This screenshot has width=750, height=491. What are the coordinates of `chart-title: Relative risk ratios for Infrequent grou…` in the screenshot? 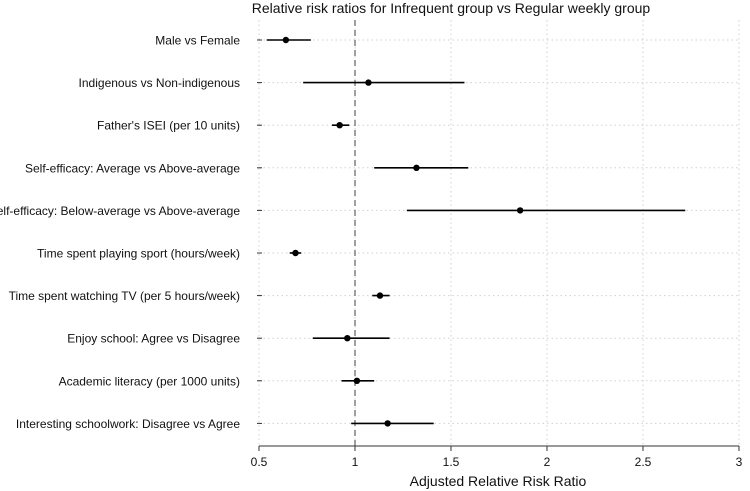 It's located at (451, 8).